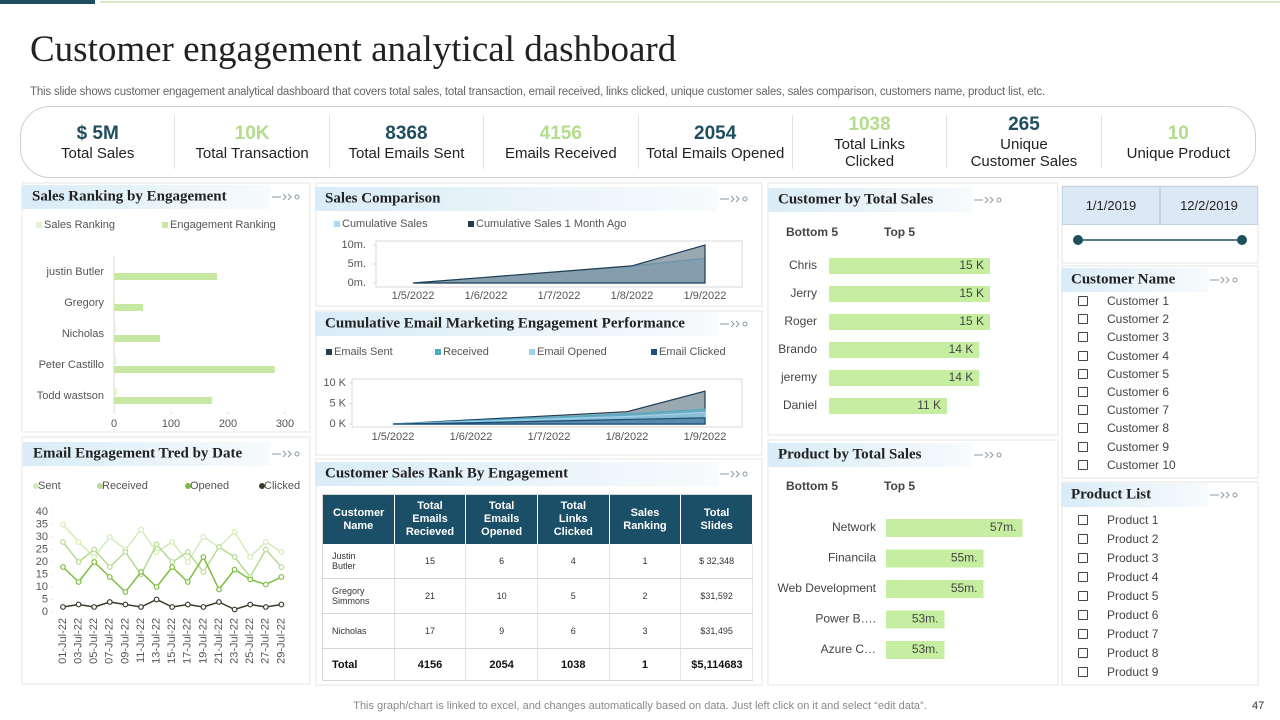 The width and height of the screenshot is (1280, 720). Describe the element at coordinates (125, 641) in the screenshot. I see `x-tick-label: 09-Jul-22` at that location.